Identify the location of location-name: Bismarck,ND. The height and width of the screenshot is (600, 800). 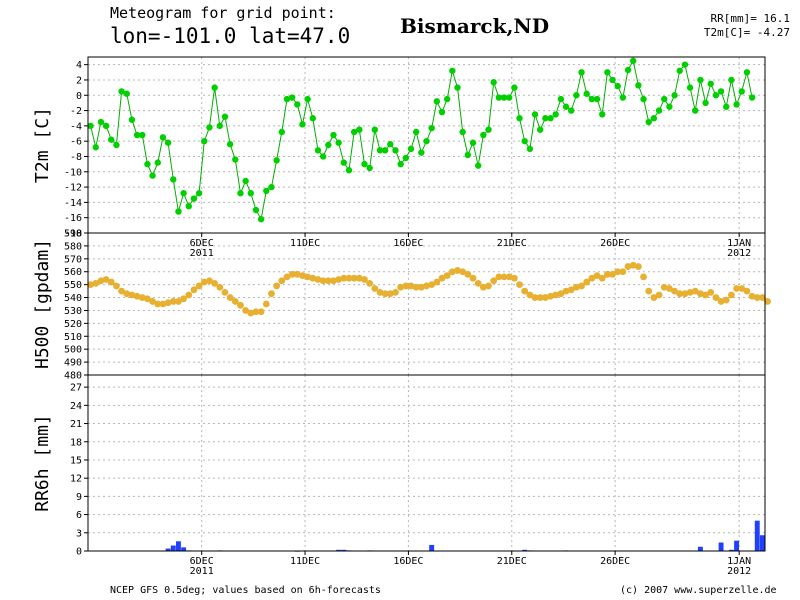
(475, 26).